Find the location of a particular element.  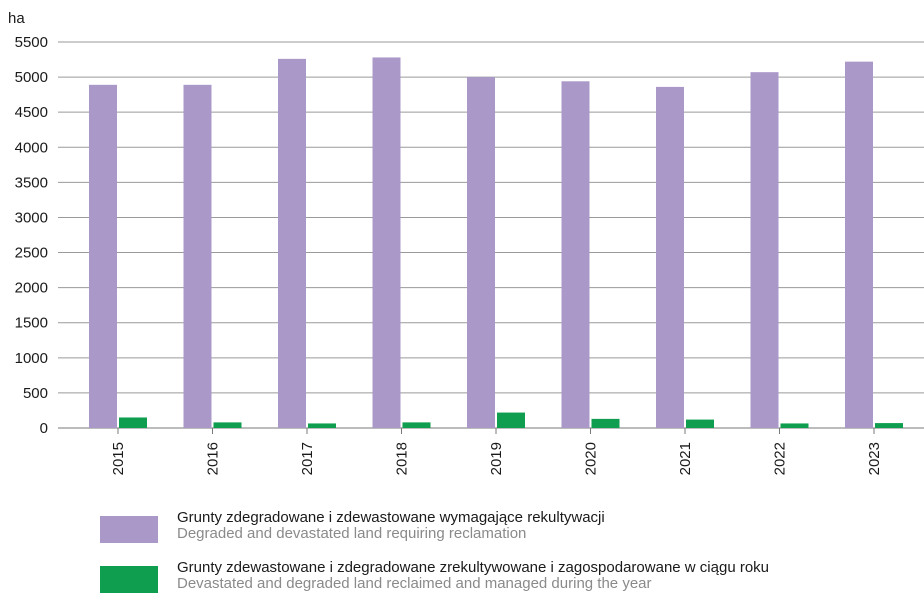

x-tick-label: 2018 is located at coordinates (402, 458).